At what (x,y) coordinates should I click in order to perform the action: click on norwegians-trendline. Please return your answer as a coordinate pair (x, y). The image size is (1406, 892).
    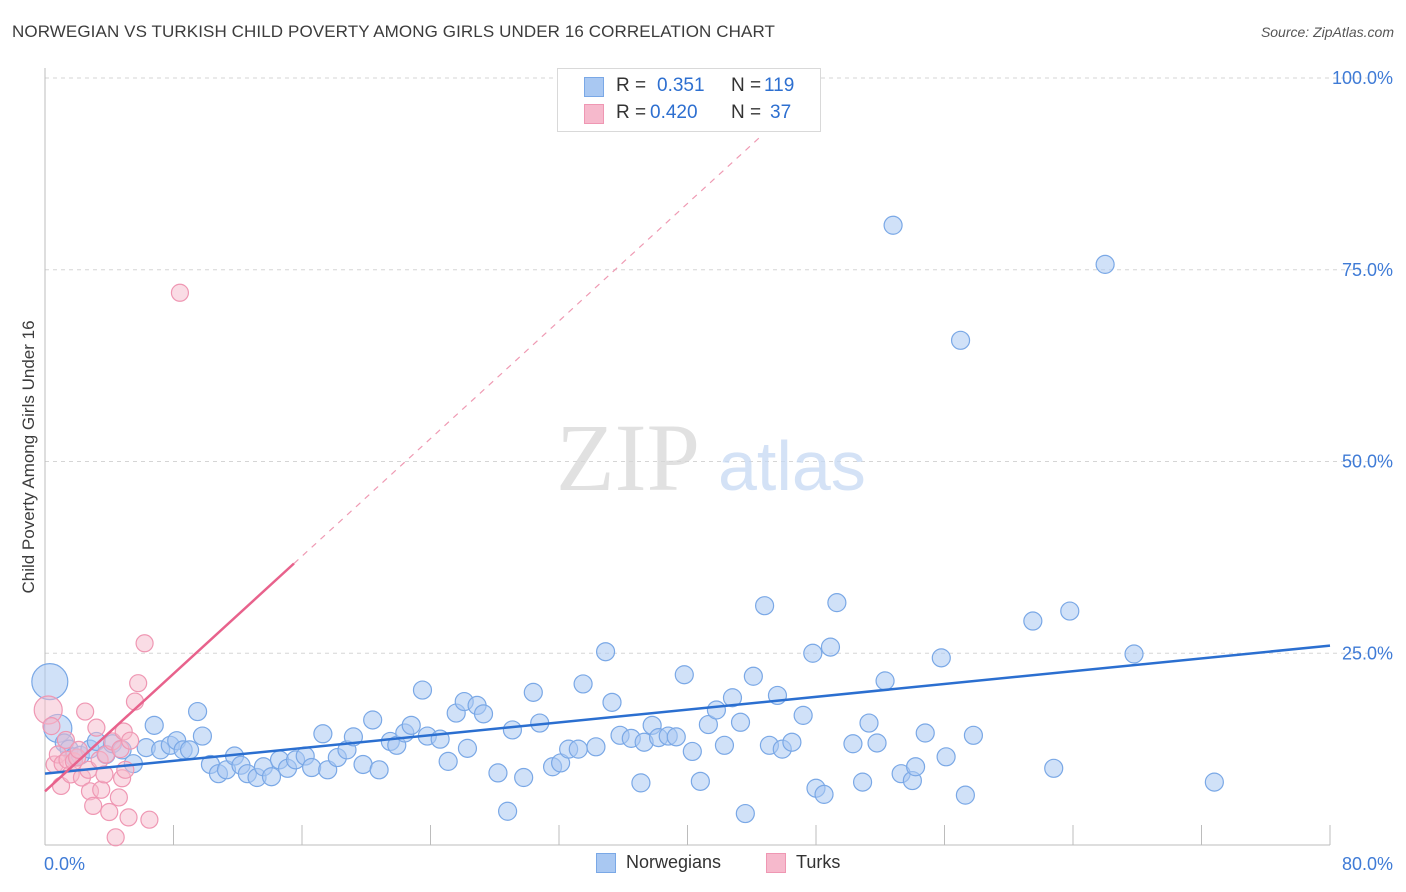
    Looking at the image, I should click on (687, 709).